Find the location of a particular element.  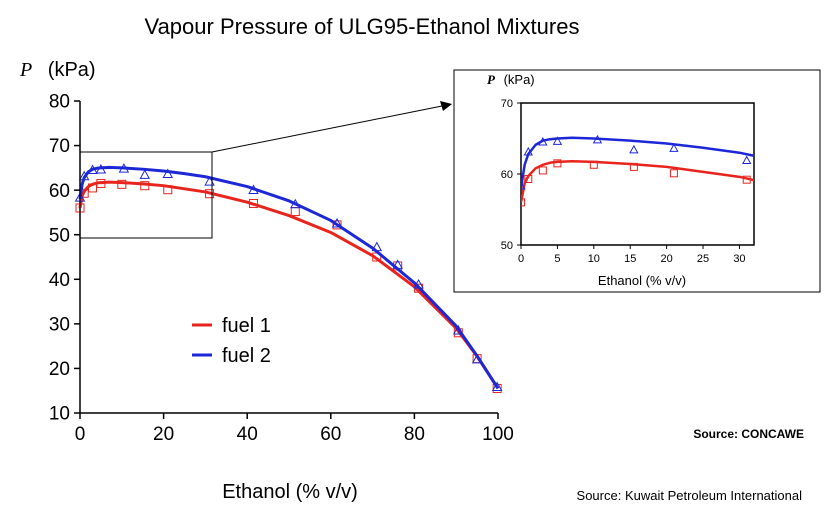

y-tick-label: 60 is located at coordinates (59, 191).